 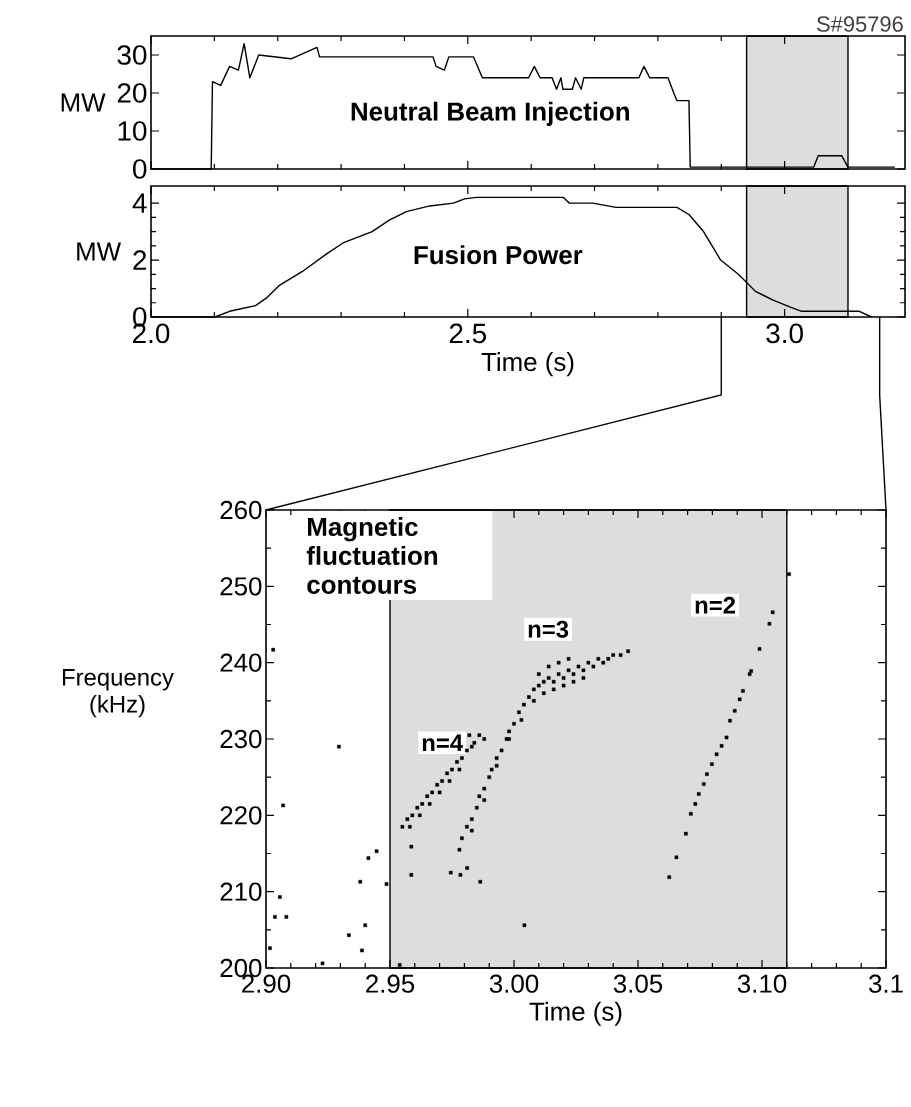 I want to click on y-tick-label: 30, so click(x=132, y=55).